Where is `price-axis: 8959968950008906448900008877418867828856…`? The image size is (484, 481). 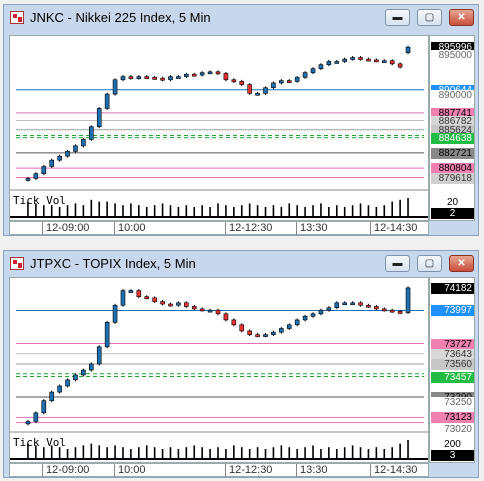
price-axis: 8959968950008906448900008877418867828856… is located at coordinates (452, 128).